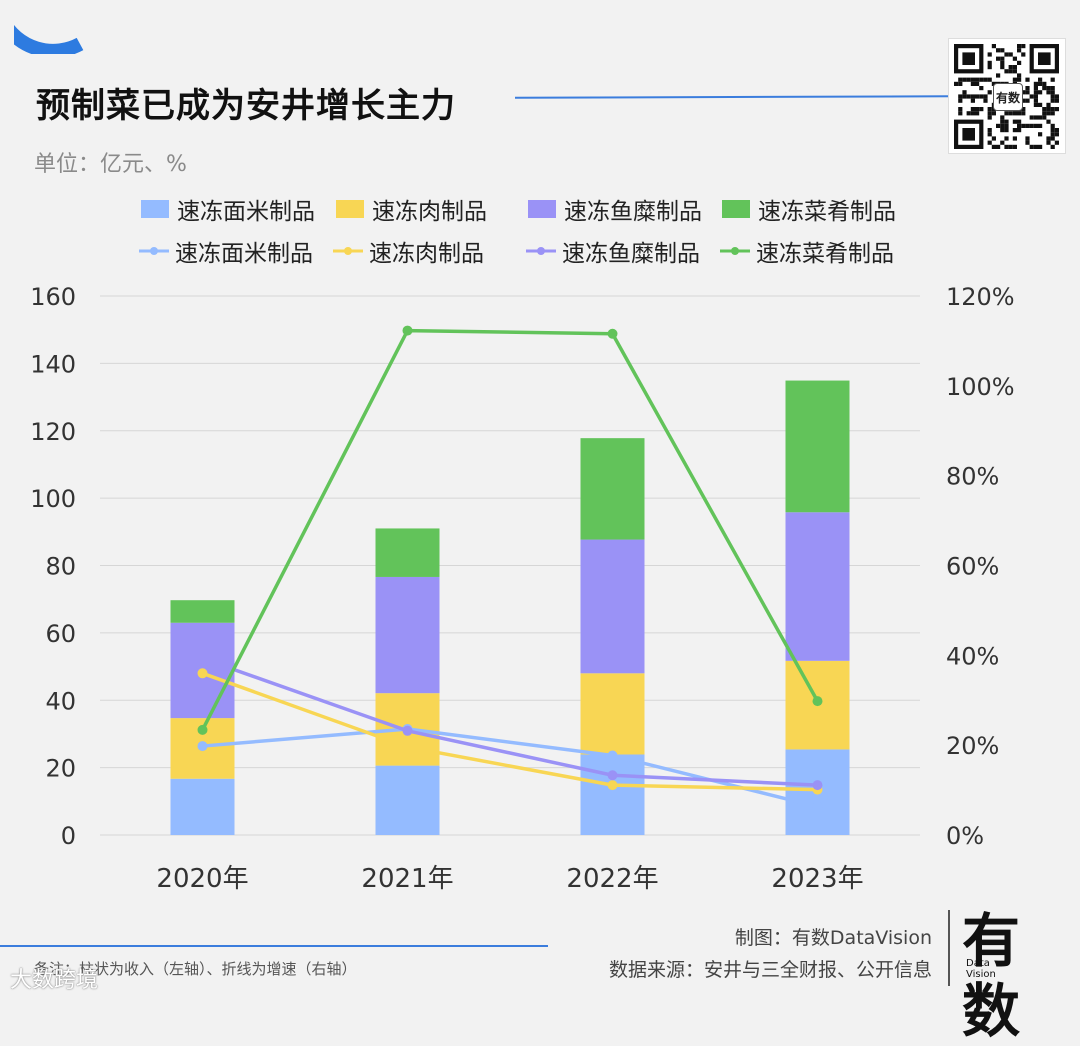  Describe the element at coordinates (274, 946) in the screenshot. I see `footer-divider-line` at that location.